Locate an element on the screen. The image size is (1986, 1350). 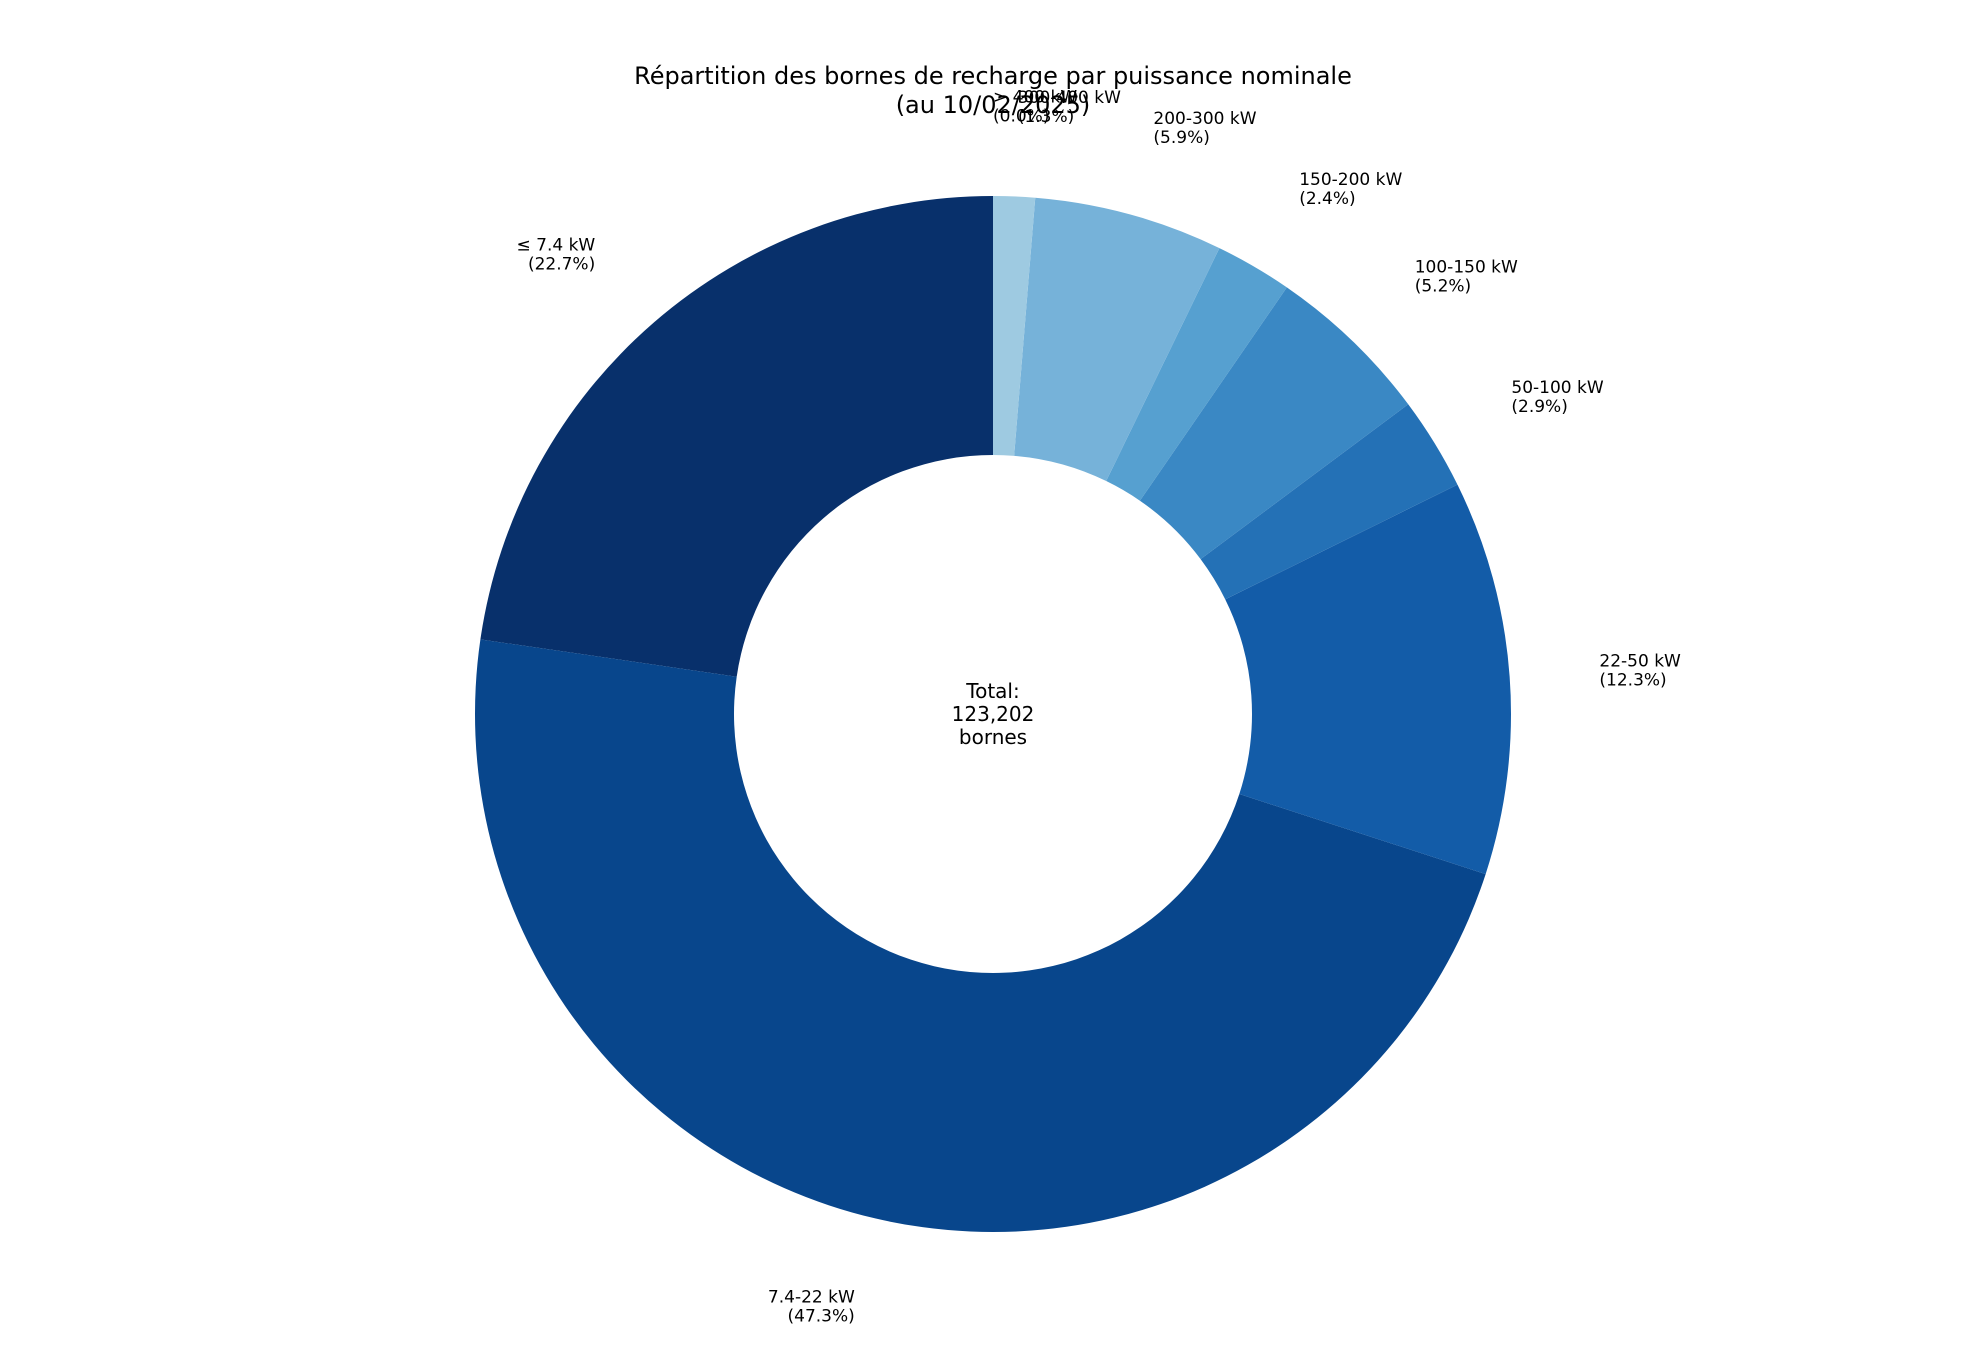
center-label-line-2: 123,202 is located at coordinates (993, 714).